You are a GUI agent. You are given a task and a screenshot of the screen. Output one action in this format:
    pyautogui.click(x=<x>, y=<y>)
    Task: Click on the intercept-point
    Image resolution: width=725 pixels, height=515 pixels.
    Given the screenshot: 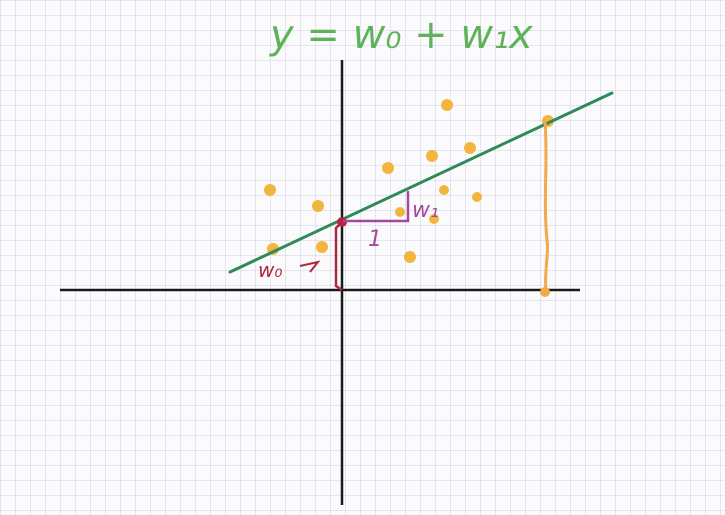 What is the action you would take?
    pyautogui.click(x=342, y=222)
    